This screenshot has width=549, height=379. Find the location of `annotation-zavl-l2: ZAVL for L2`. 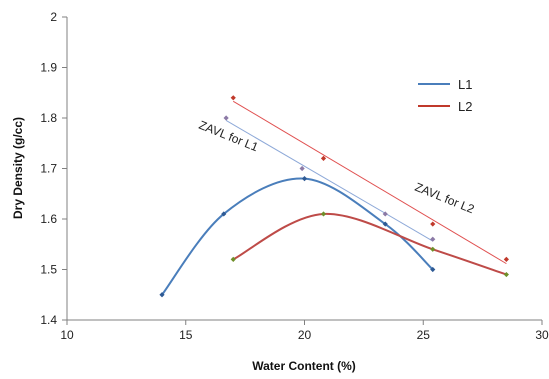

annotation-zavl-l2: ZAVL for L2 is located at coordinates (445, 198).